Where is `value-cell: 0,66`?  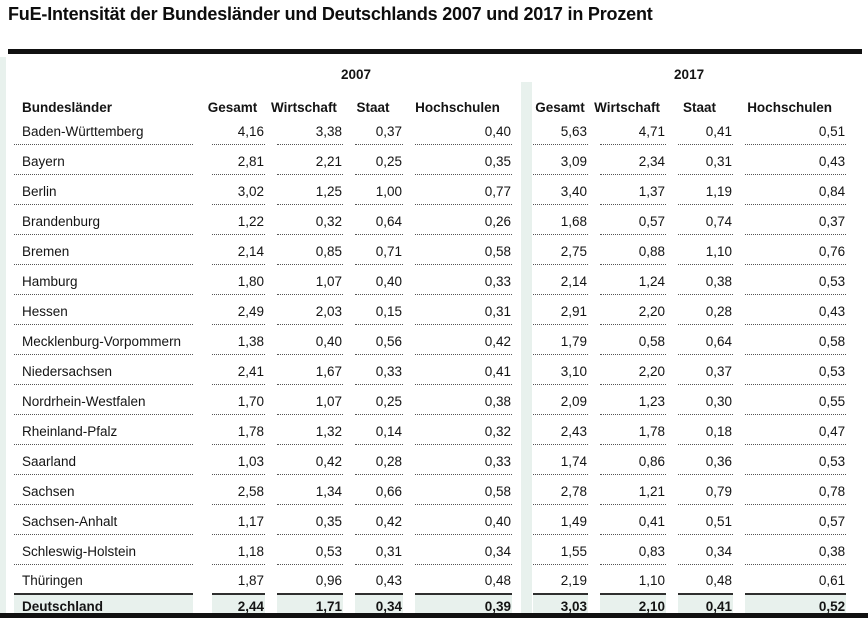
value-cell: 0,66 is located at coordinates (373, 490).